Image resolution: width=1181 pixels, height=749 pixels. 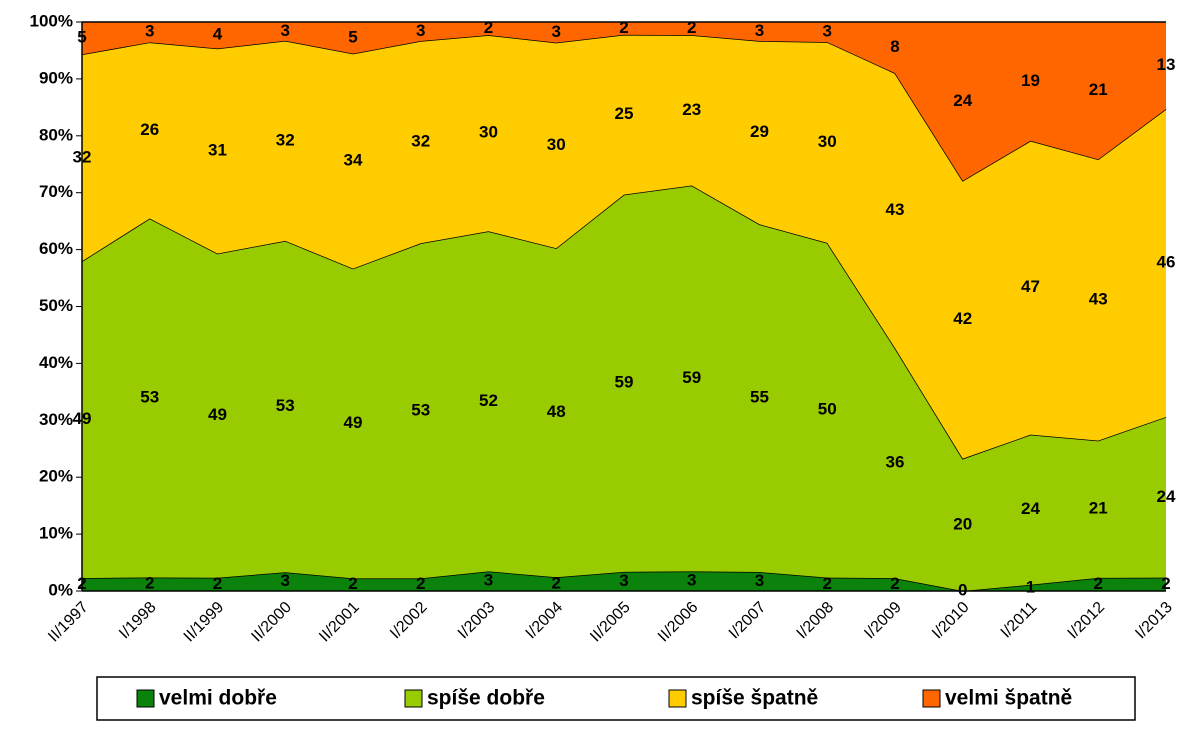 What do you see at coordinates (962, 318) in the screenshot?
I see `data-label: 42` at bounding box center [962, 318].